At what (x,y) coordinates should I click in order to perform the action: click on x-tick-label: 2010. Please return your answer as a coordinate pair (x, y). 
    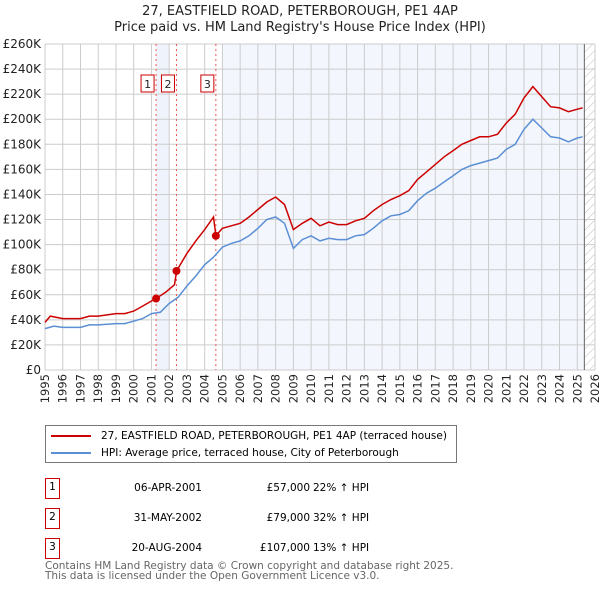
    Looking at the image, I should click on (311, 388).